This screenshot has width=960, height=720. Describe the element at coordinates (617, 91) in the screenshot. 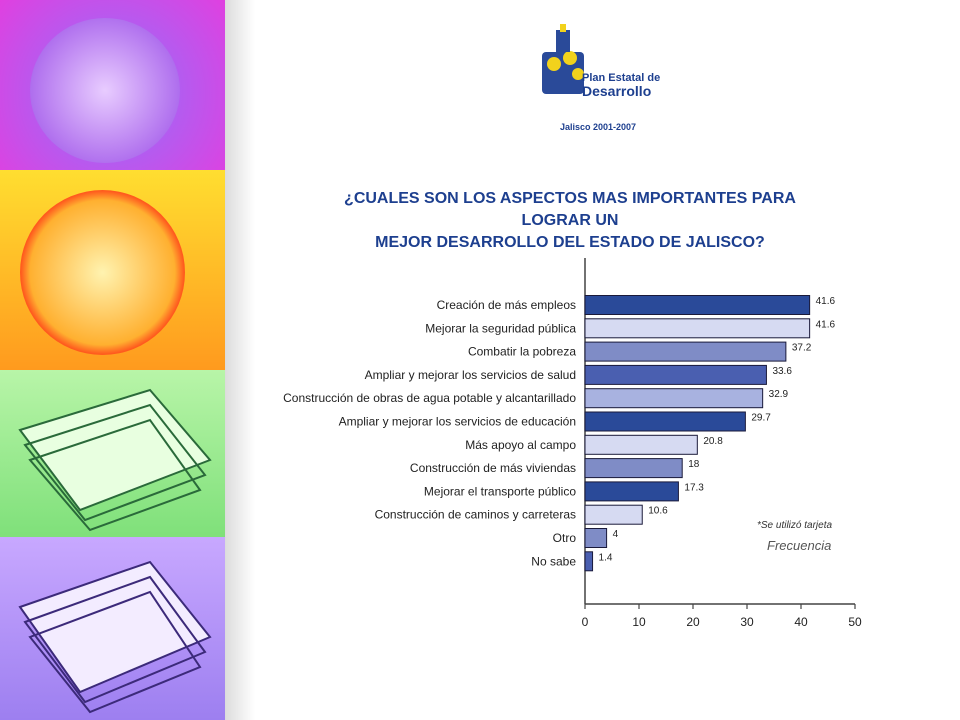

I see `logo-line-2: Desarrollo` at that location.